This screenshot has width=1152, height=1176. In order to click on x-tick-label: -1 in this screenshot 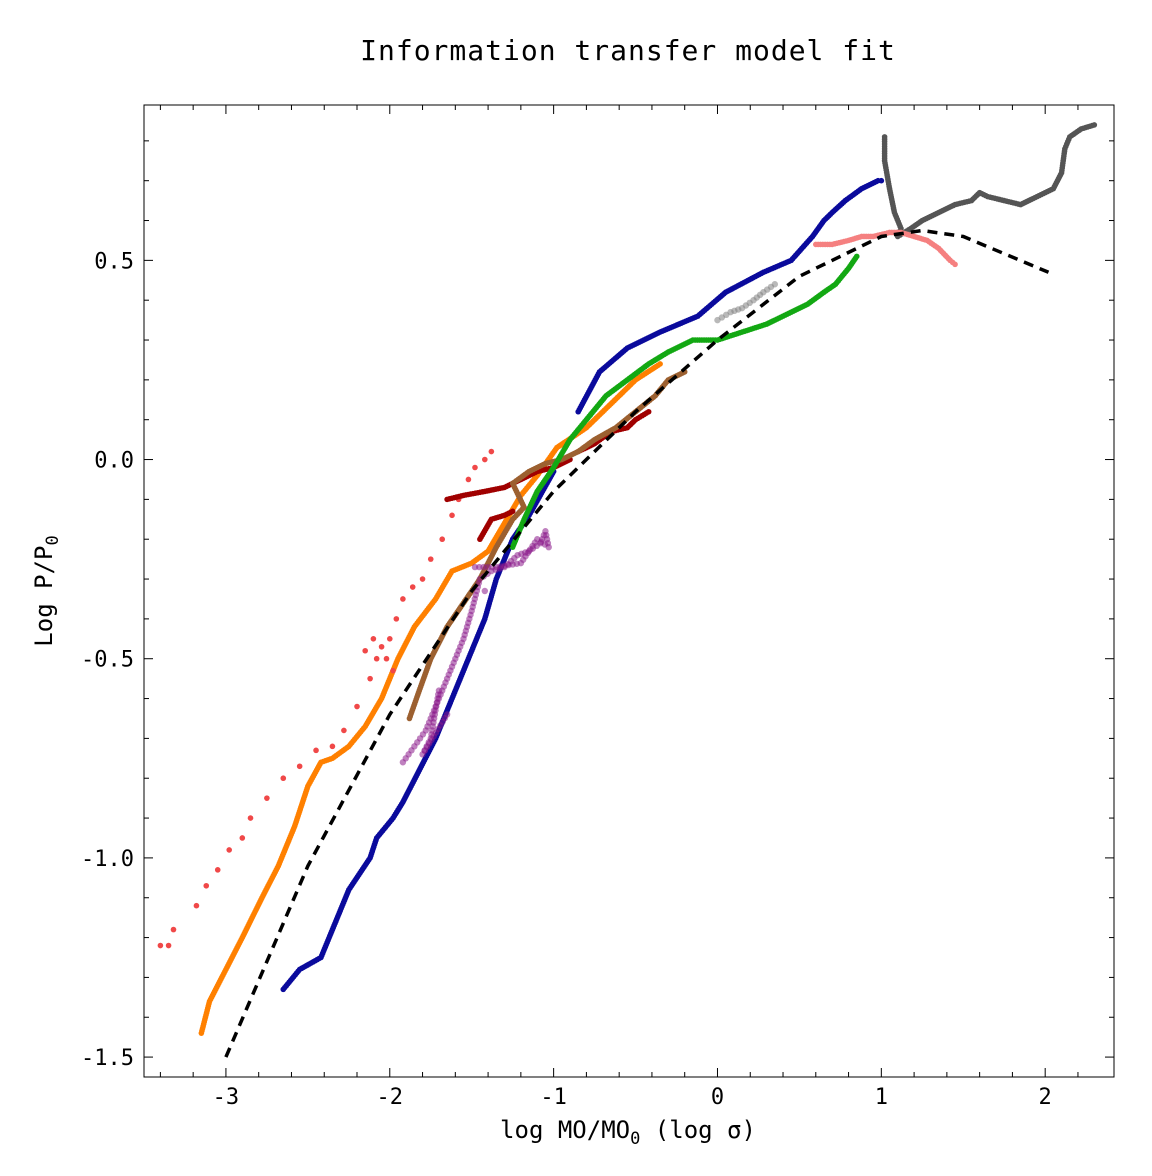, I will do `click(553, 1097)`.